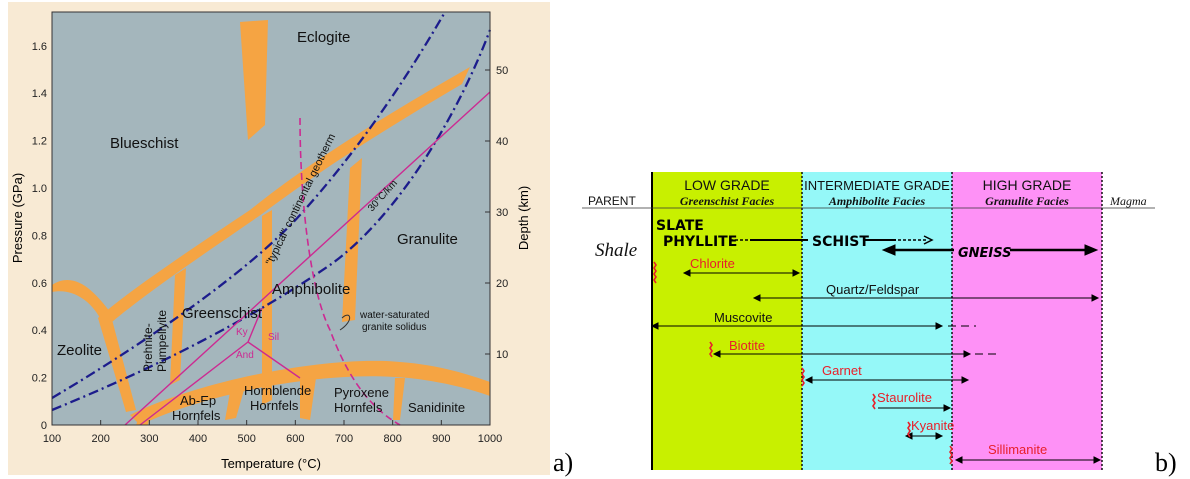 This screenshot has height=479, width=1190. I want to click on label-granulite: Granulite, so click(427, 239).